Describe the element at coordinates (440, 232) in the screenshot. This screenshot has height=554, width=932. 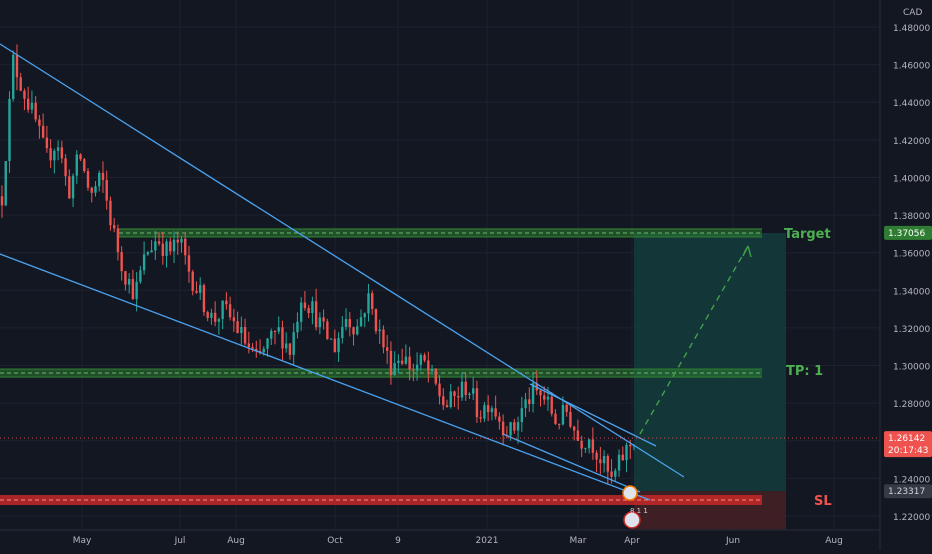
I see `target-level-band` at that location.